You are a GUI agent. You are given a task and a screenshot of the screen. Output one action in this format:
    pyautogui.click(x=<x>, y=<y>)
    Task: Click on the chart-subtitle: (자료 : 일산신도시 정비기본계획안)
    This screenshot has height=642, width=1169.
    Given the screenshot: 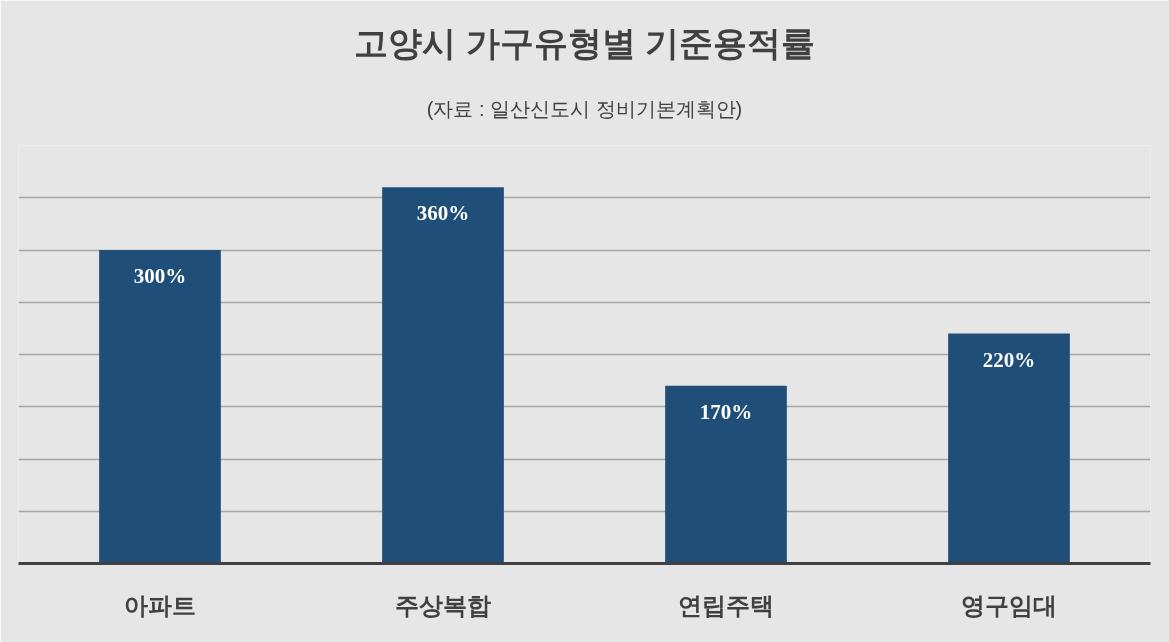 What is the action you would take?
    pyautogui.click(x=584, y=109)
    